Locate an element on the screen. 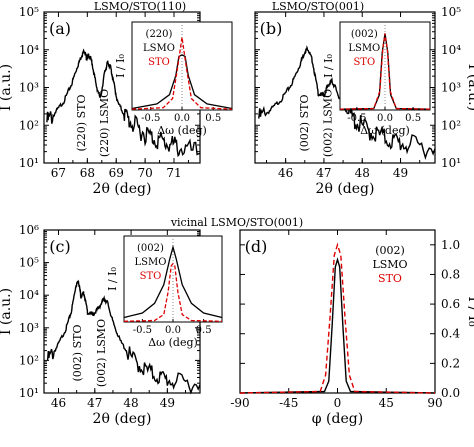  panel-title: LSMO/STO(110) is located at coordinates (140, 6).